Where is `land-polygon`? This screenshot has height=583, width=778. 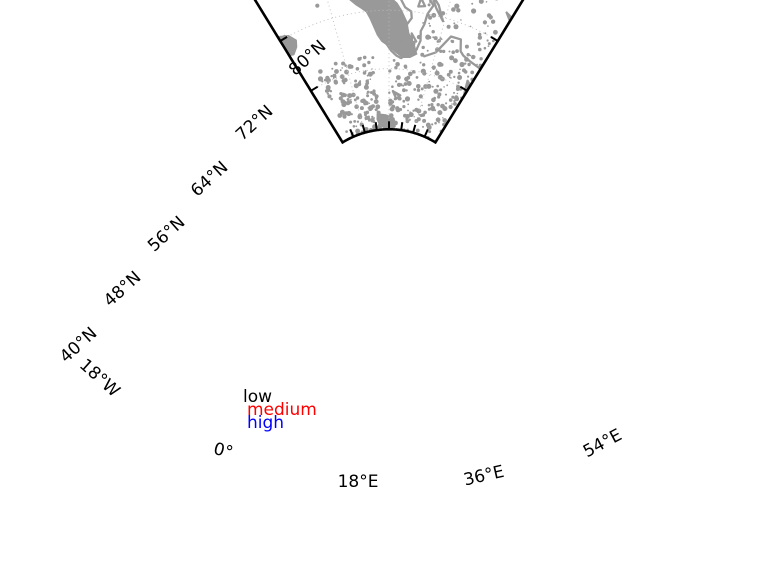
land-polygon is located at coordinates (379, 29).